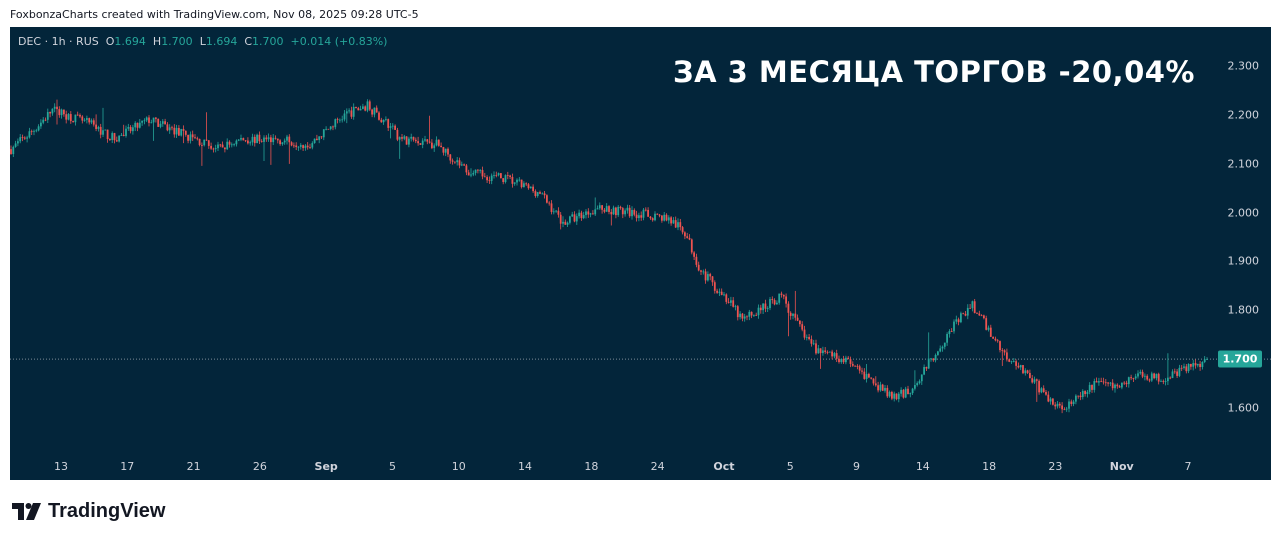 The width and height of the screenshot is (1281, 541). I want to click on close-value: 1.700, so click(268, 41).